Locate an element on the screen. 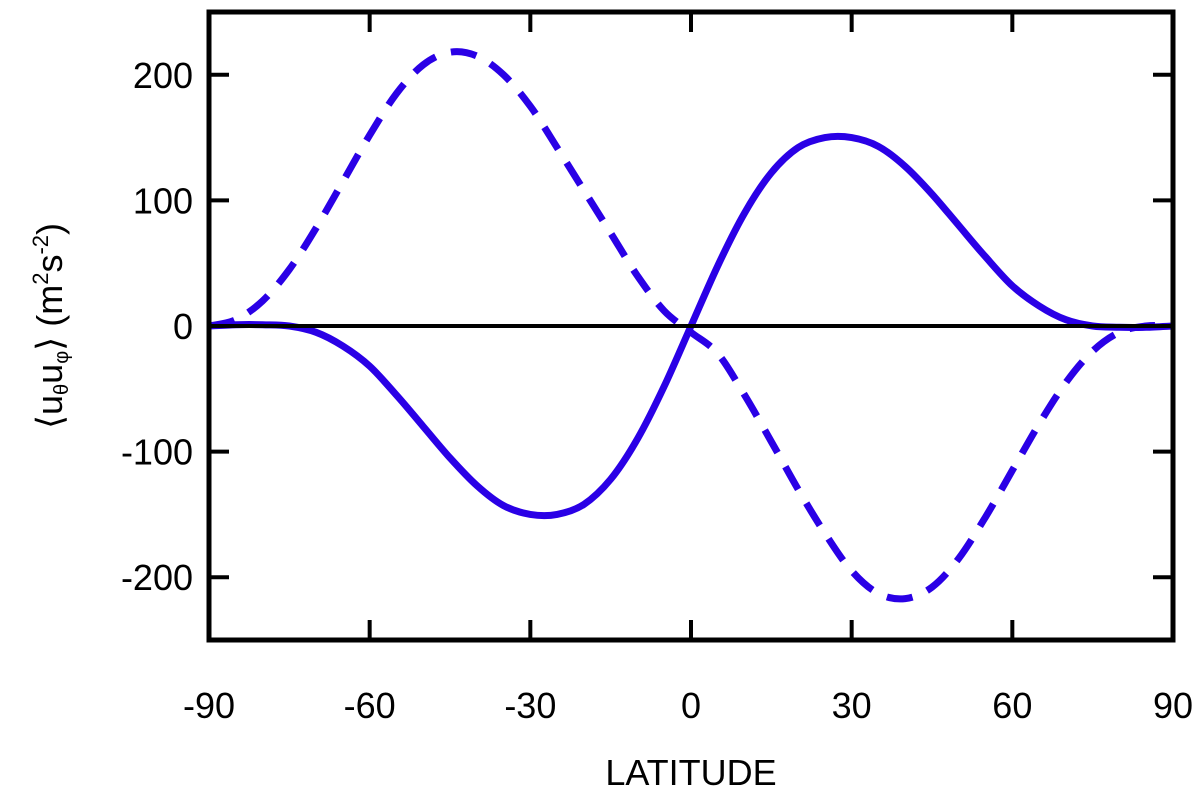  x-tick-label: 30 is located at coordinates (852, 705).